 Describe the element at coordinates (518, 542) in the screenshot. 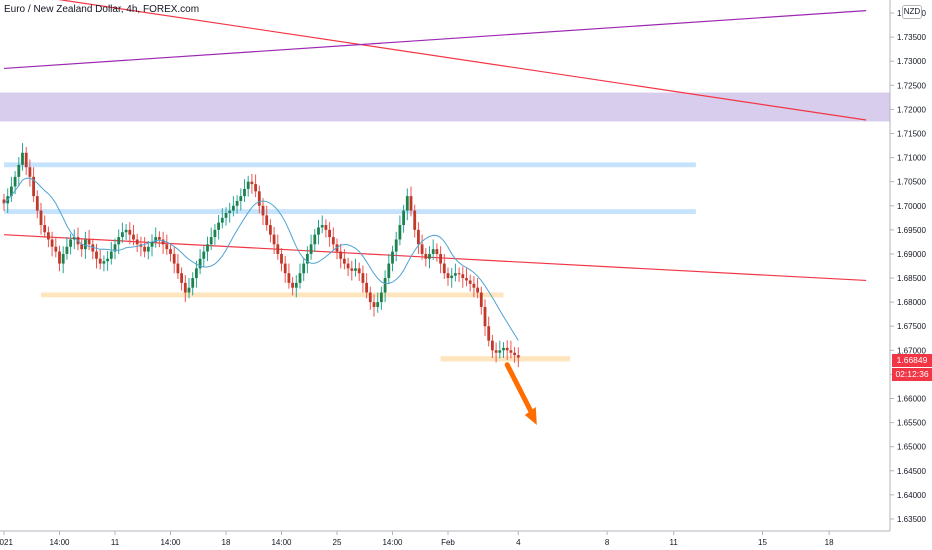

I see `time-tick-label: 4` at that location.